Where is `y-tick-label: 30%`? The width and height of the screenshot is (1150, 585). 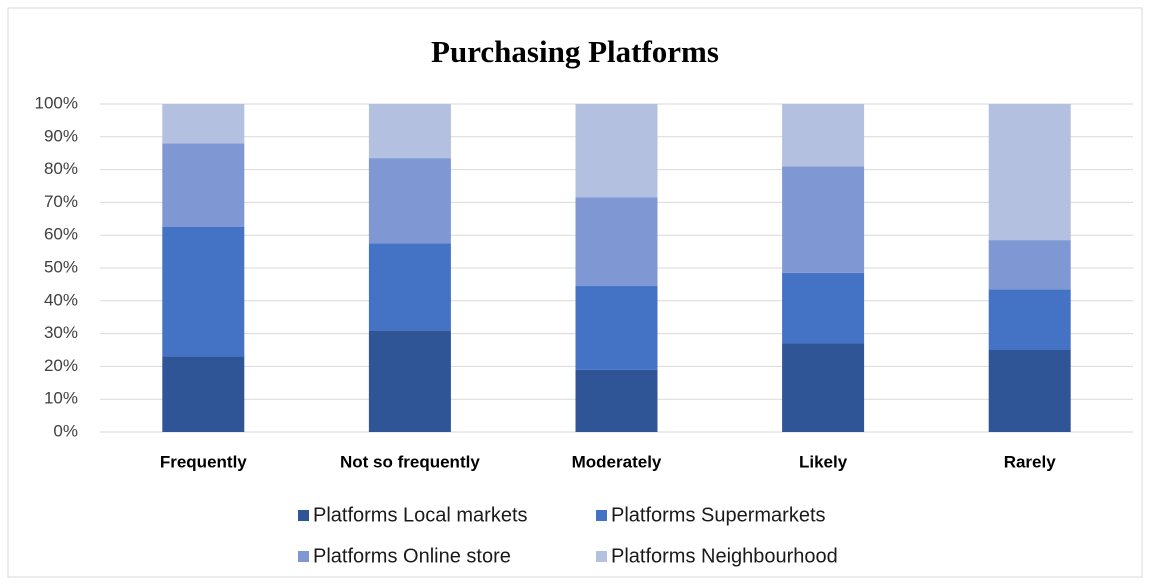 y-tick-label: 30% is located at coordinates (61, 332).